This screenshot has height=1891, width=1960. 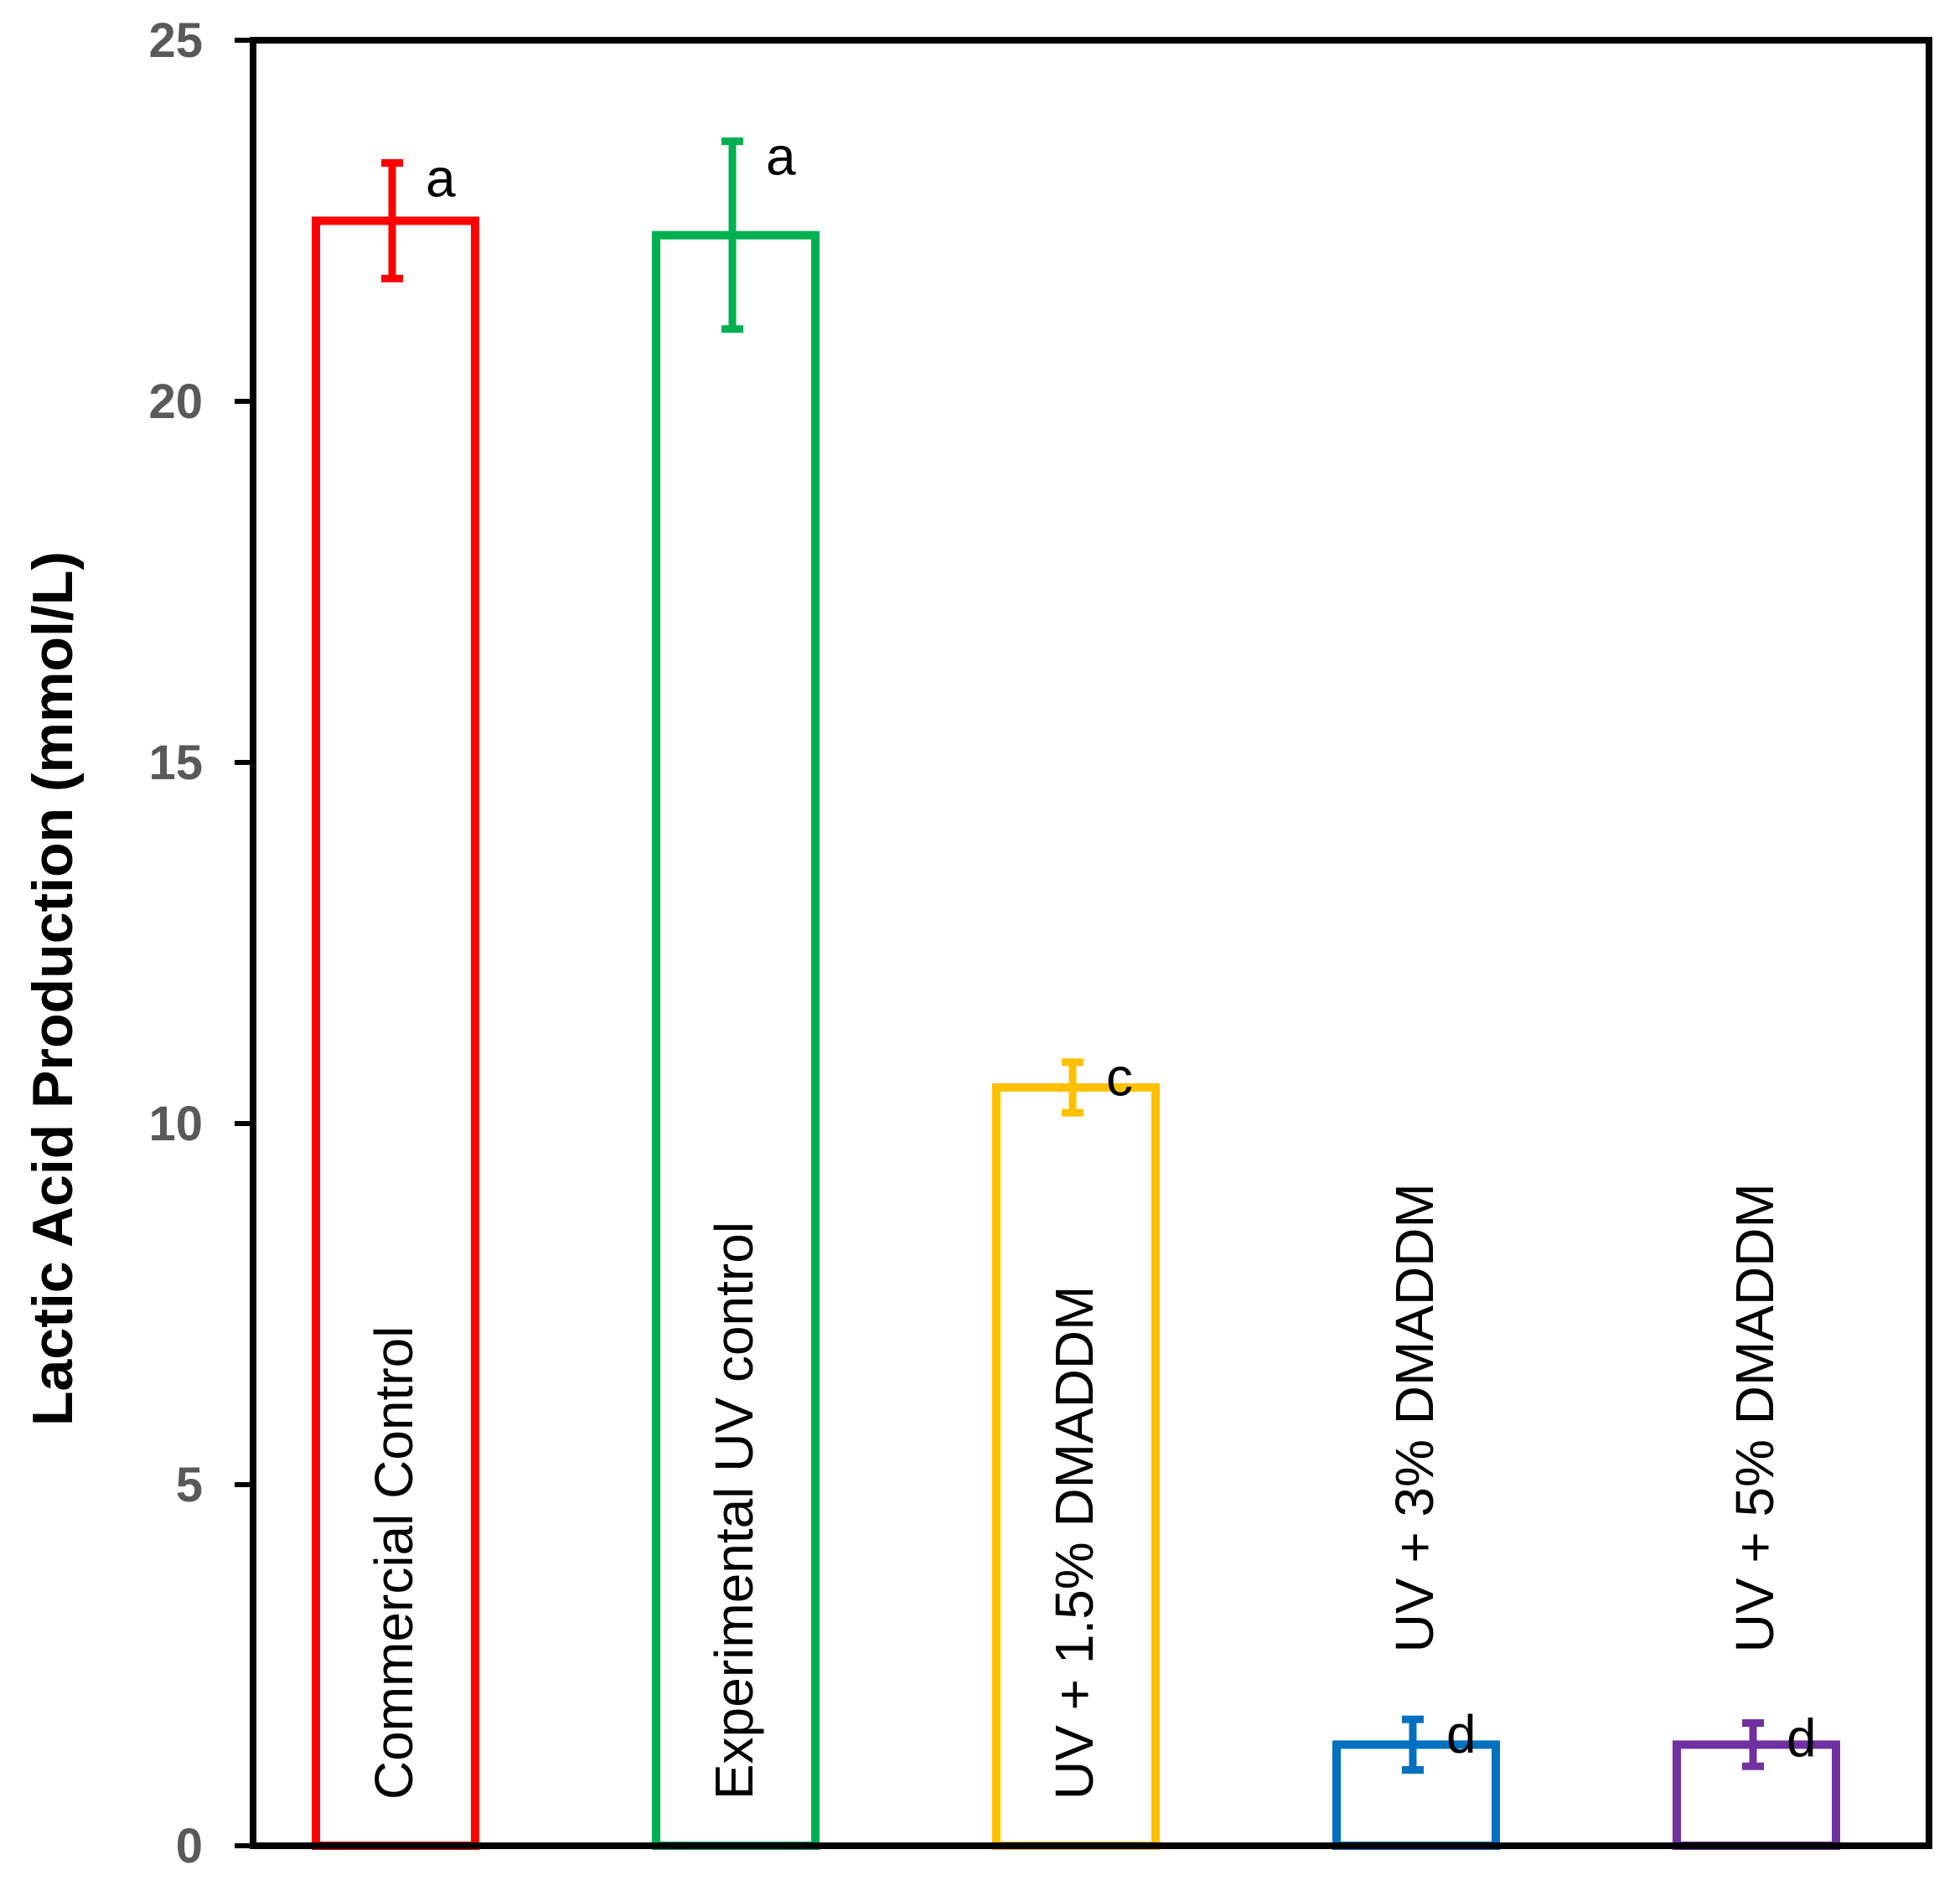 What do you see at coordinates (176, 402) in the screenshot?
I see `y-tick-label: 20` at bounding box center [176, 402].